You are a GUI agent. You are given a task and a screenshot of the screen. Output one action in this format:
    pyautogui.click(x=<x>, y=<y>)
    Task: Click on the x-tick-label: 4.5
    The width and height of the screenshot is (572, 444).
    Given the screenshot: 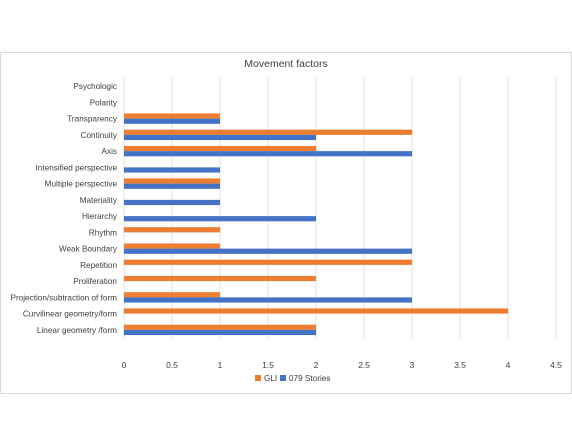 What is the action you would take?
    pyautogui.click(x=556, y=365)
    